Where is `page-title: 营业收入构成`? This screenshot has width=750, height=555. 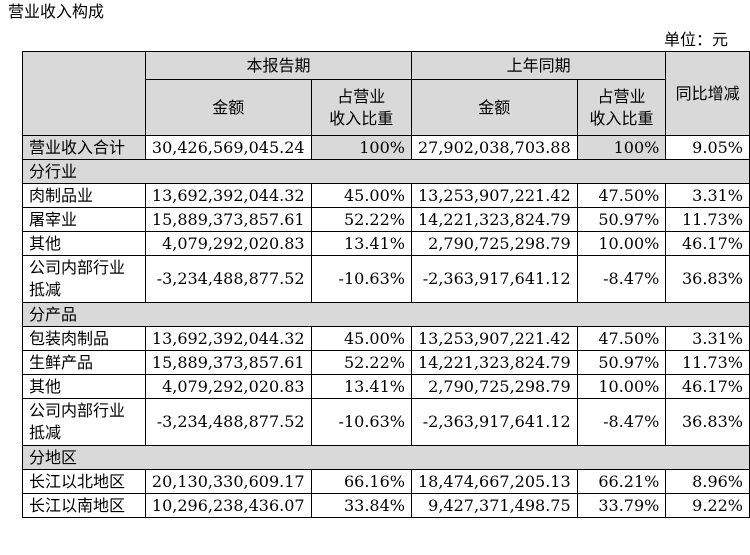
page-title: 营业收入构成 is located at coordinates (56, 12).